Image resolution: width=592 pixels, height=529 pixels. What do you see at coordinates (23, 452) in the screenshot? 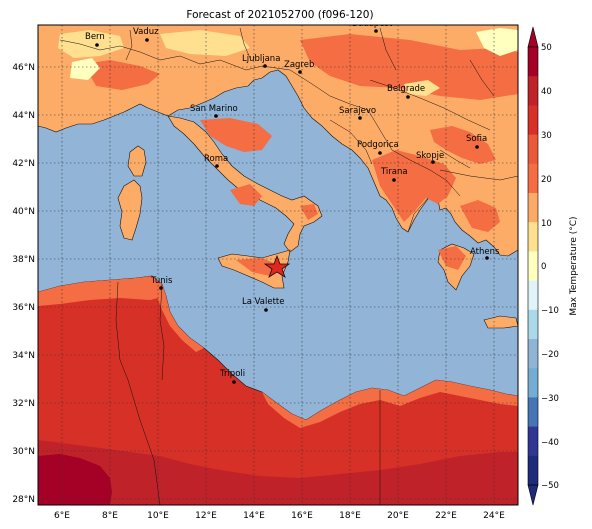
I see `svg-text: 30°N` at bounding box center [23, 452].